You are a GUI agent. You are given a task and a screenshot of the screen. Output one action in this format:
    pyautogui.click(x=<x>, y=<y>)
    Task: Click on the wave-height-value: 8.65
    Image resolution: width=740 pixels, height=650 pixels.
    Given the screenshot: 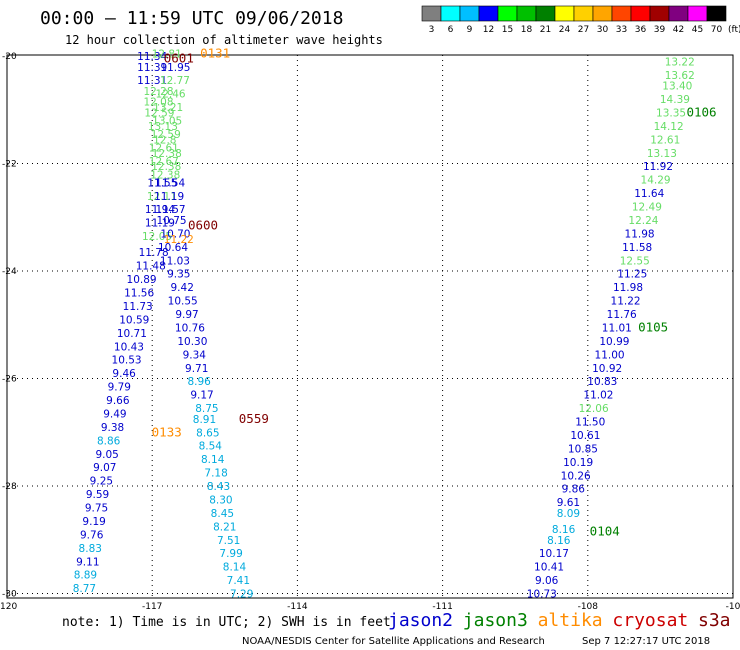 What is the action you would take?
    pyautogui.click(x=207, y=433)
    